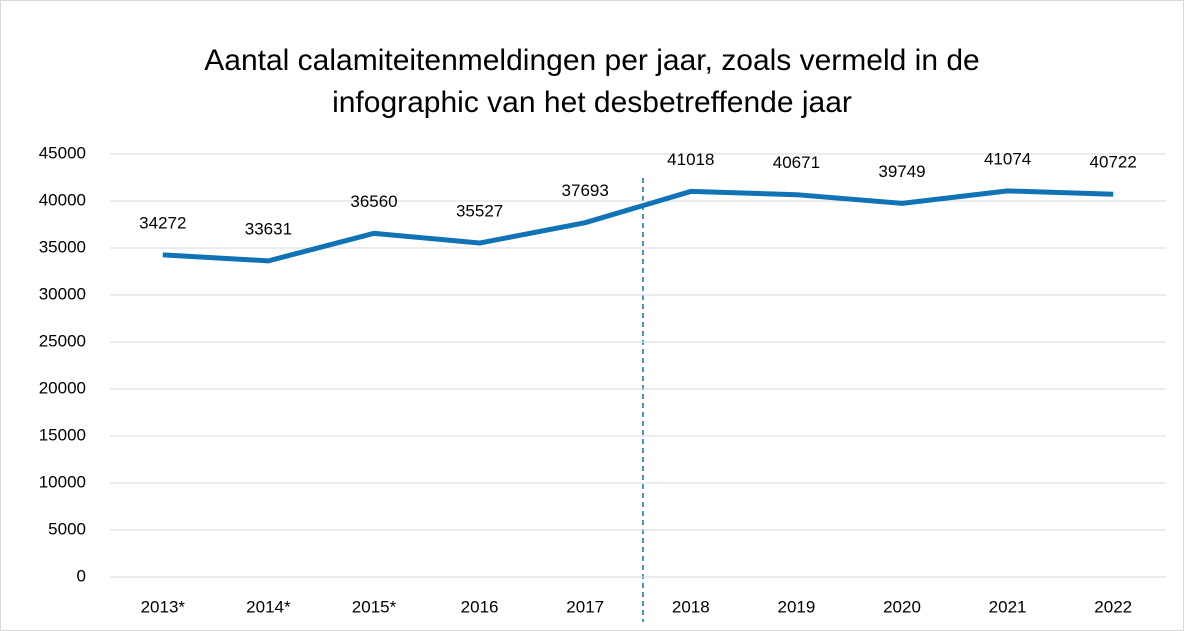 The height and width of the screenshot is (631, 1184). I want to click on x-tick-label: 2022, so click(1113, 606).